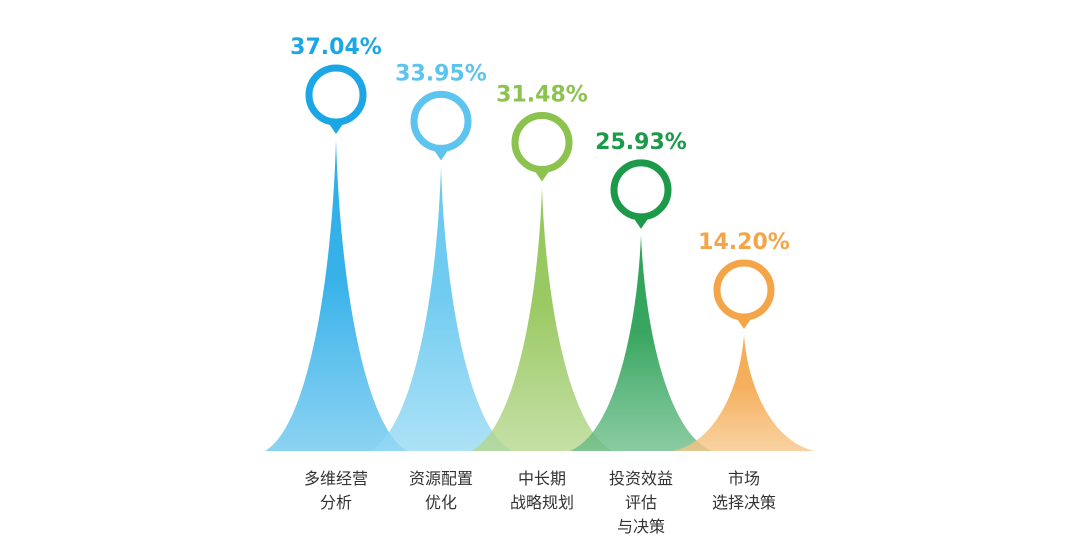 The width and height of the screenshot is (1080, 557). I want to click on category-label-2-line-1: 资源配置, so click(441, 478).